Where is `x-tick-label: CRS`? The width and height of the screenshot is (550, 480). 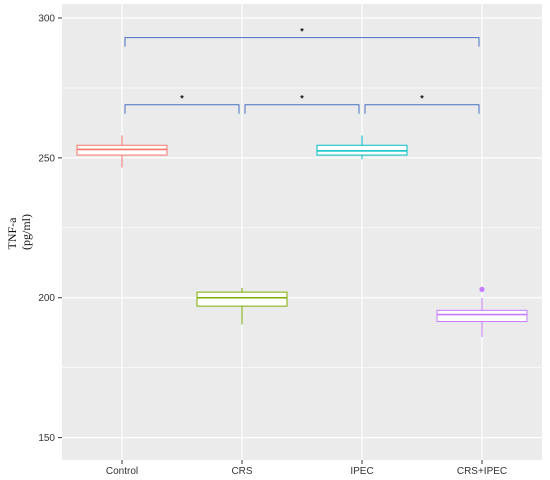
x-tick-label: CRS is located at coordinates (241, 471).